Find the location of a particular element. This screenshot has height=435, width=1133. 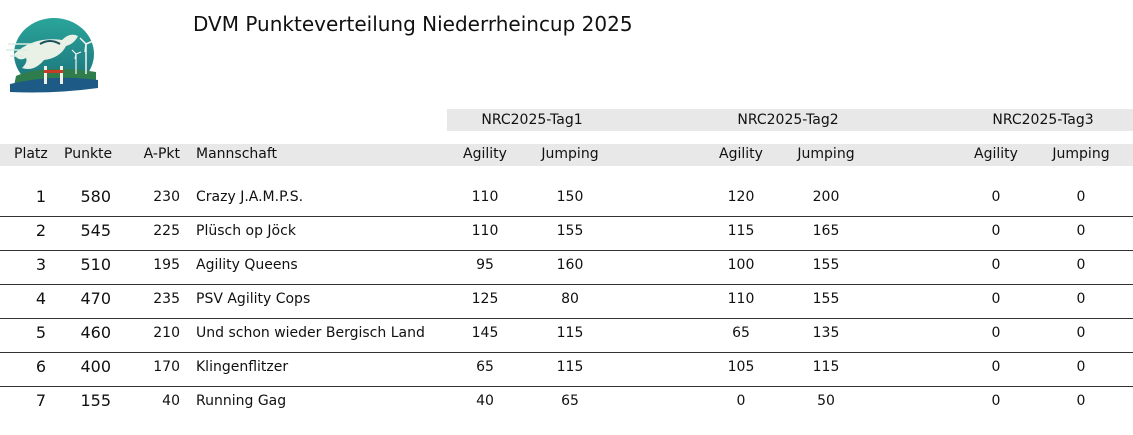

platz-cell: 1 is located at coordinates (40, 196).